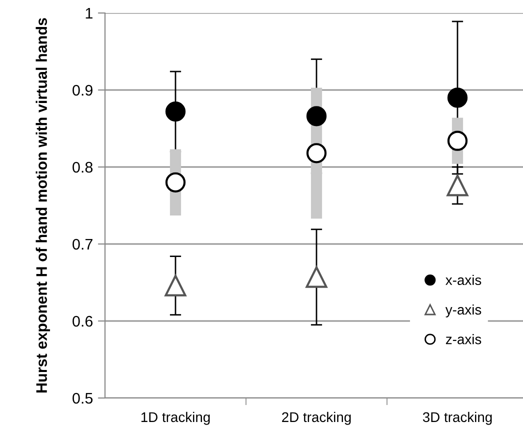  Describe the element at coordinates (175, 418) in the screenshot. I see `x-tick-label: 1D tracking` at that location.